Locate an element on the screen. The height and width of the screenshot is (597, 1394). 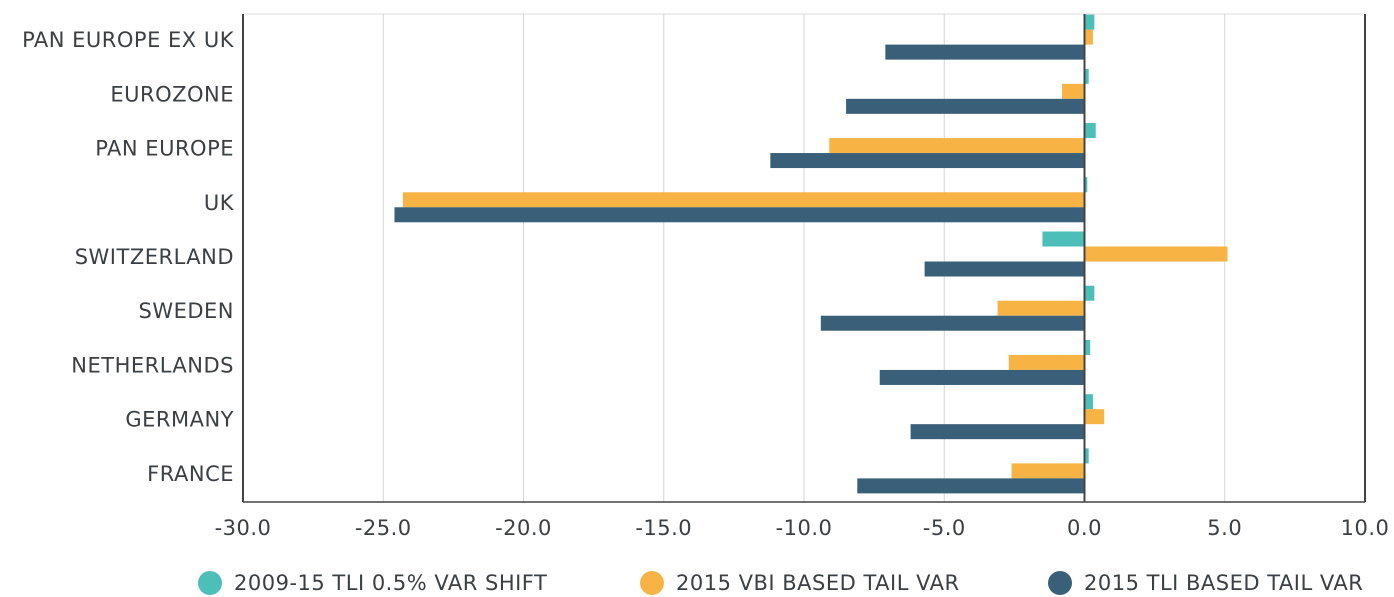
y-tick-label: GERMANY is located at coordinates (179, 420).